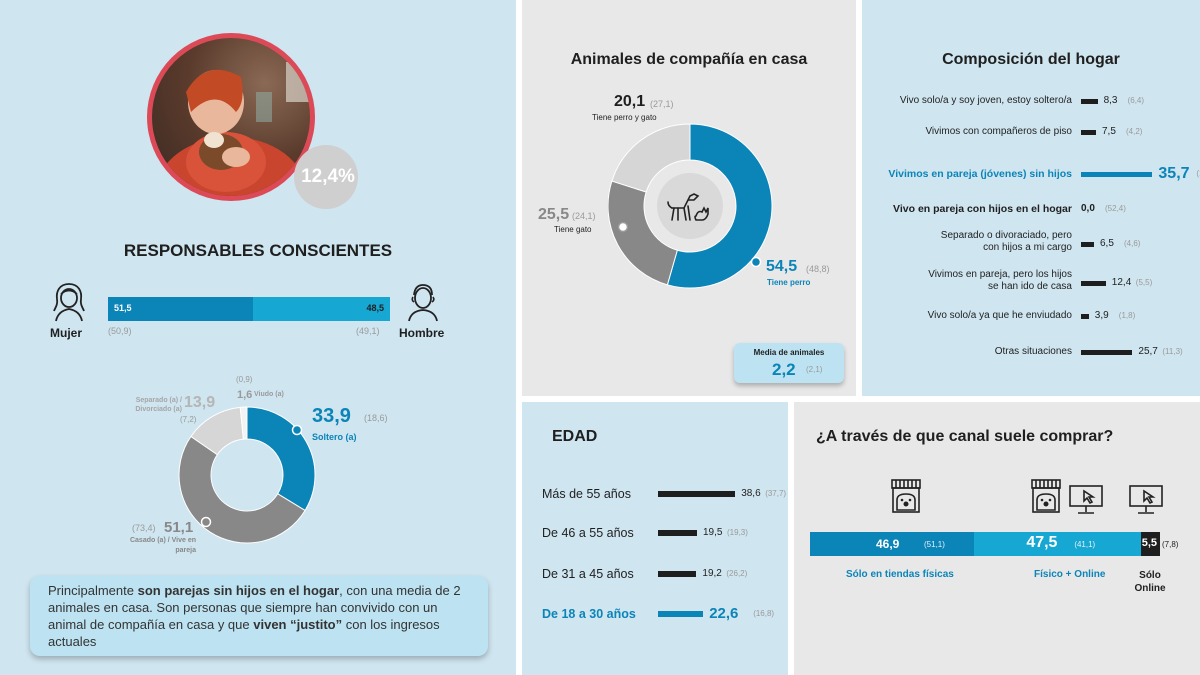 Image resolution: width=1200 pixels, height=675 pixels. Describe the element at coordinates (368, 331) in the screenshot. I see `male-prev: (49,1)` at that location.